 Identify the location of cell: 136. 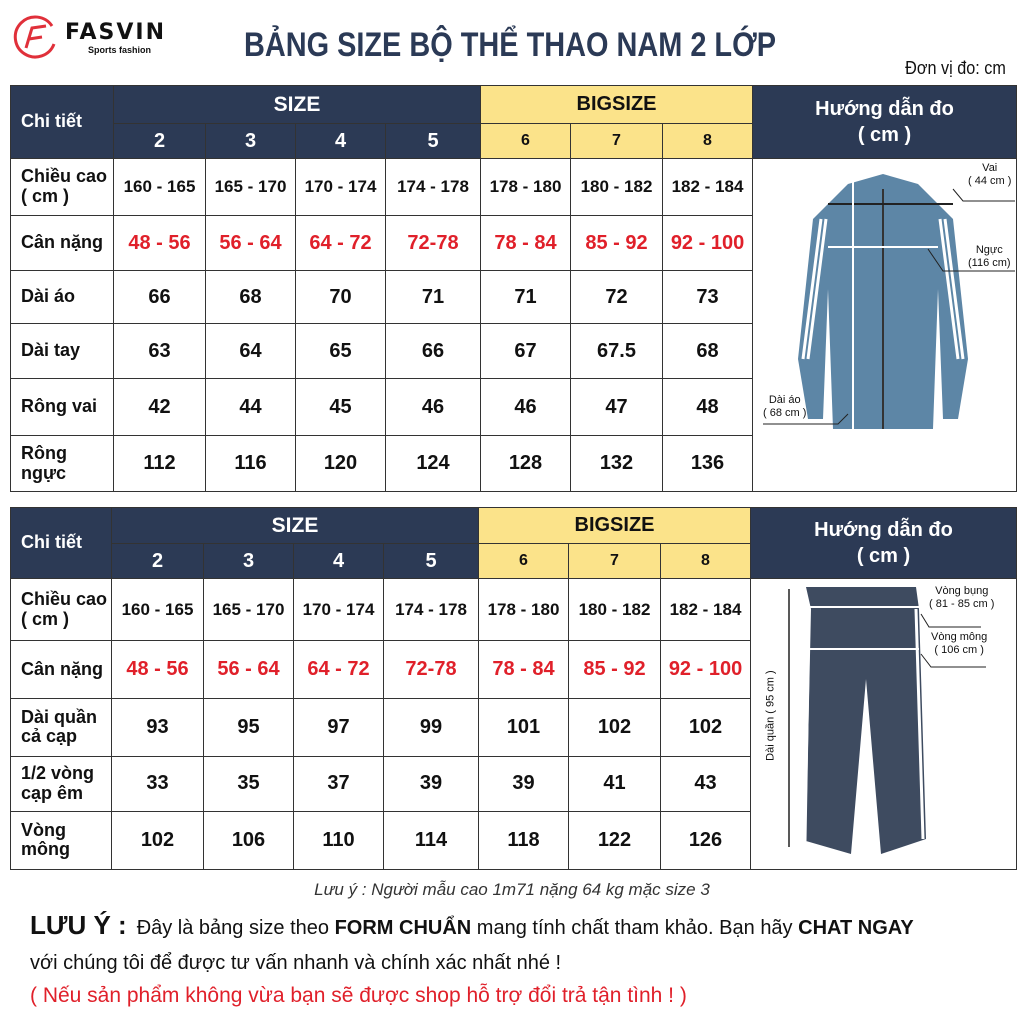
(707, 463).